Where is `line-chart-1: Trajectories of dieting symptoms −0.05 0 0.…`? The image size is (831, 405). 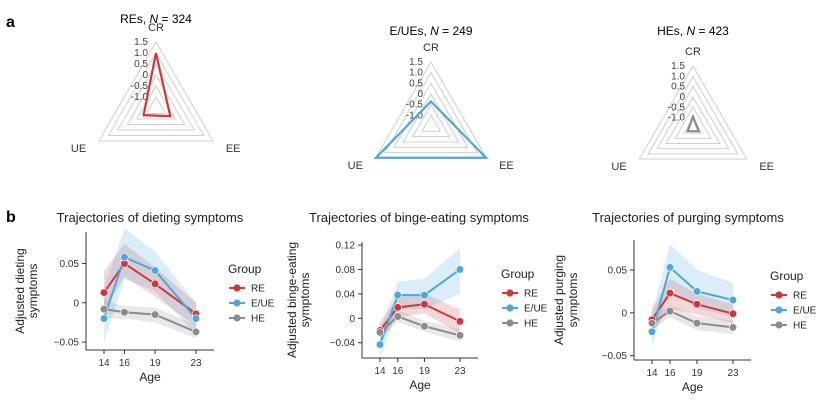
line-chart-1: Trajectories of dieting symptoms −0.05 0 0.… is located at coordinates (144, 297).